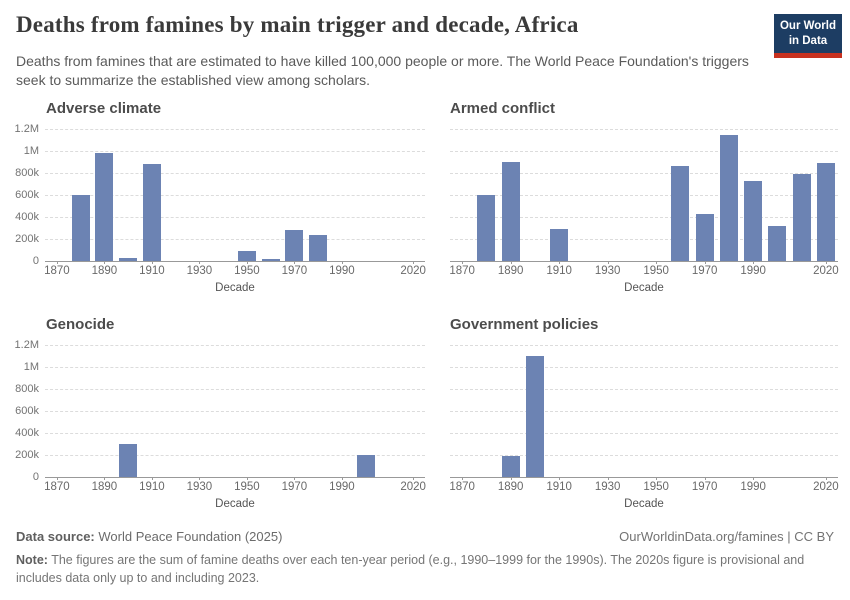 This screenshot has height=600, width=850. What do you see at coordinates (728, 197) in the screenshot?
I see `bar-1980s` at bounding box center [728, 197].